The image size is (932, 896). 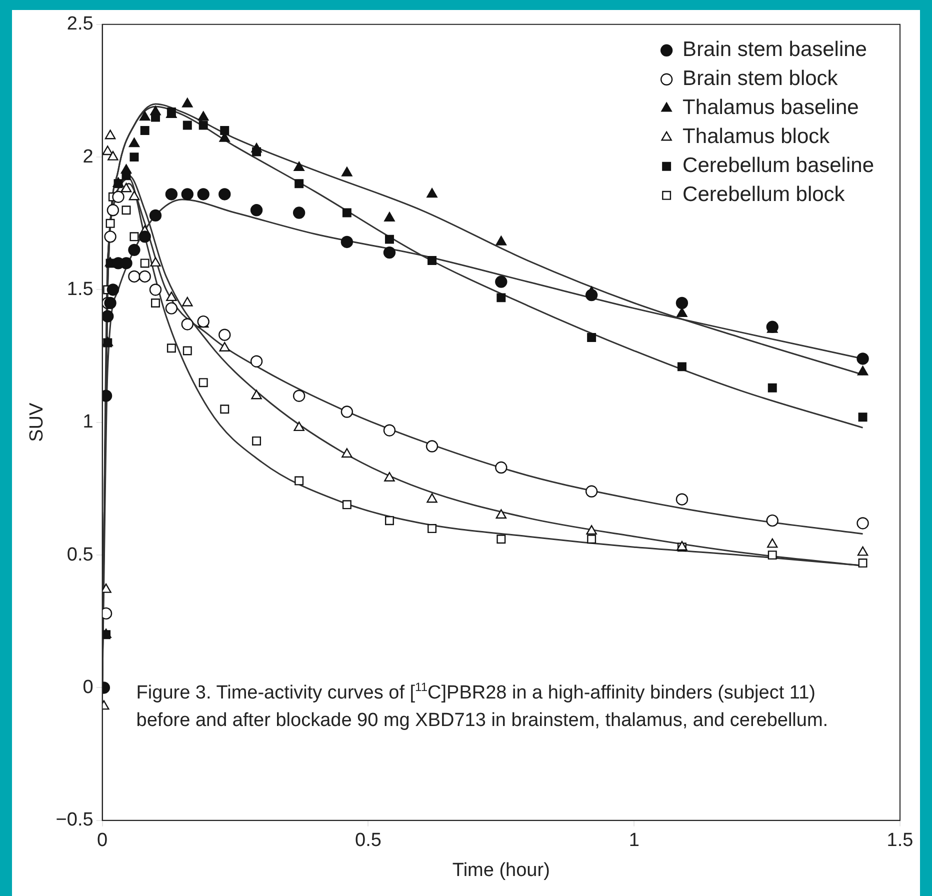 I want to click on x-axis-title: Time (hour), so click(x=501, y=870).